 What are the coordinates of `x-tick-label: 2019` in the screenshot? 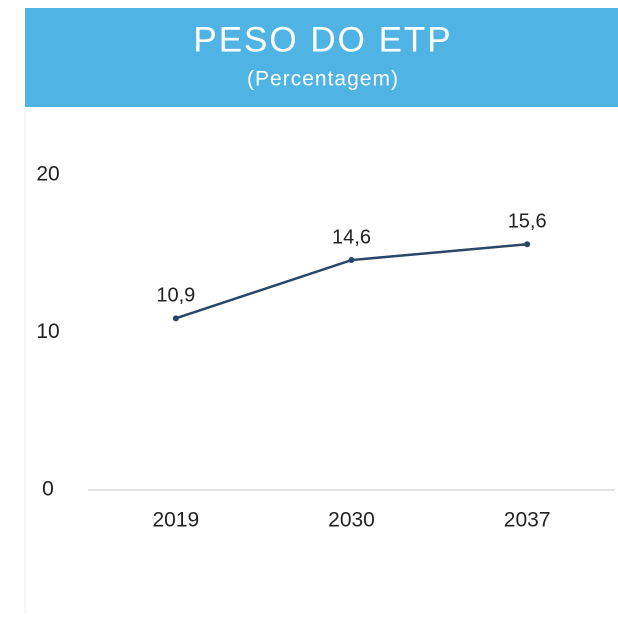 It's located at (175, 520).